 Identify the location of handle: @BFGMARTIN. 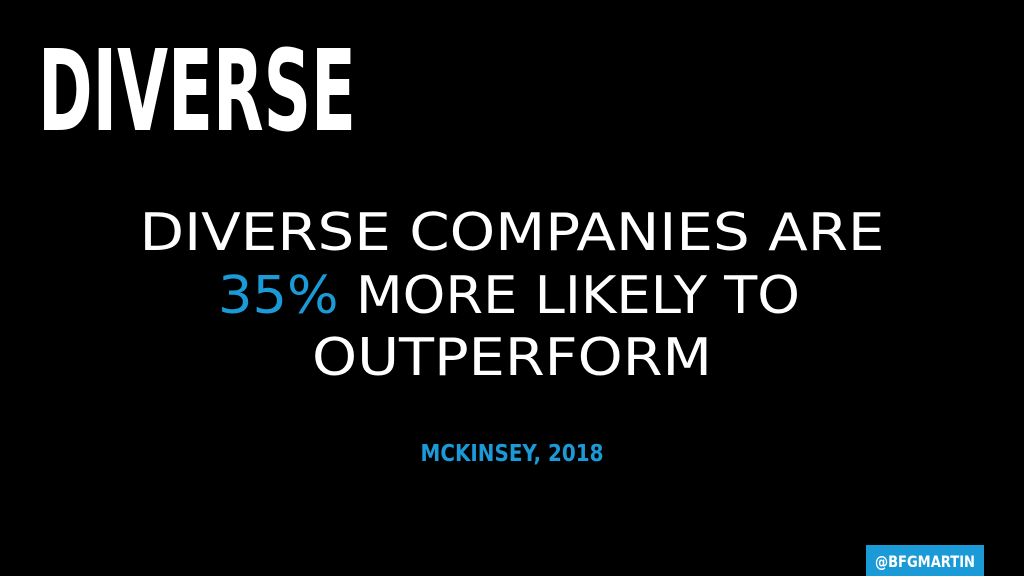
(925, 561).